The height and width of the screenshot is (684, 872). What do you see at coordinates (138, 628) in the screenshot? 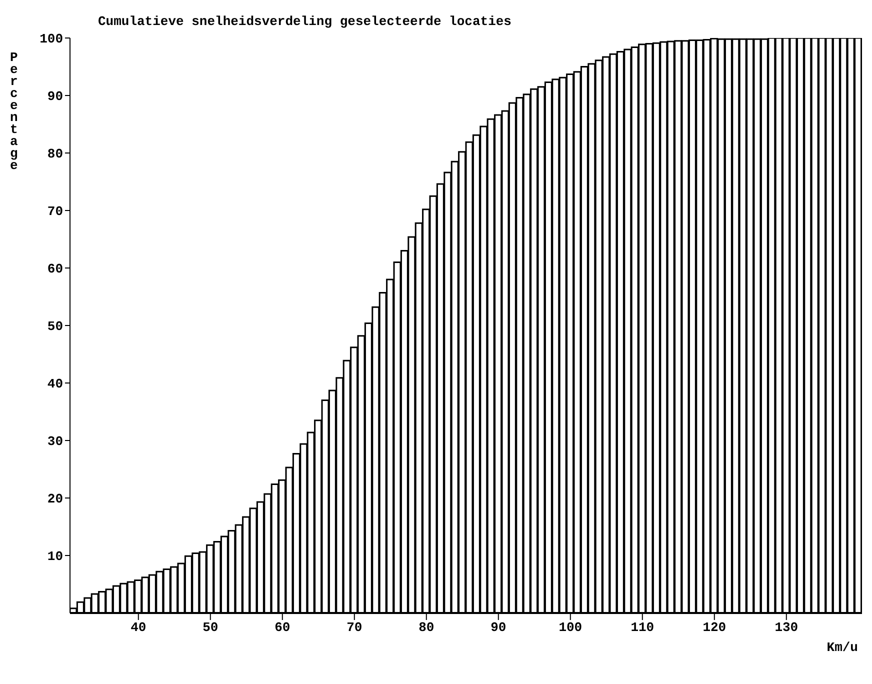
I see `x-tick-label: 40` at bounding box center [138, 628].